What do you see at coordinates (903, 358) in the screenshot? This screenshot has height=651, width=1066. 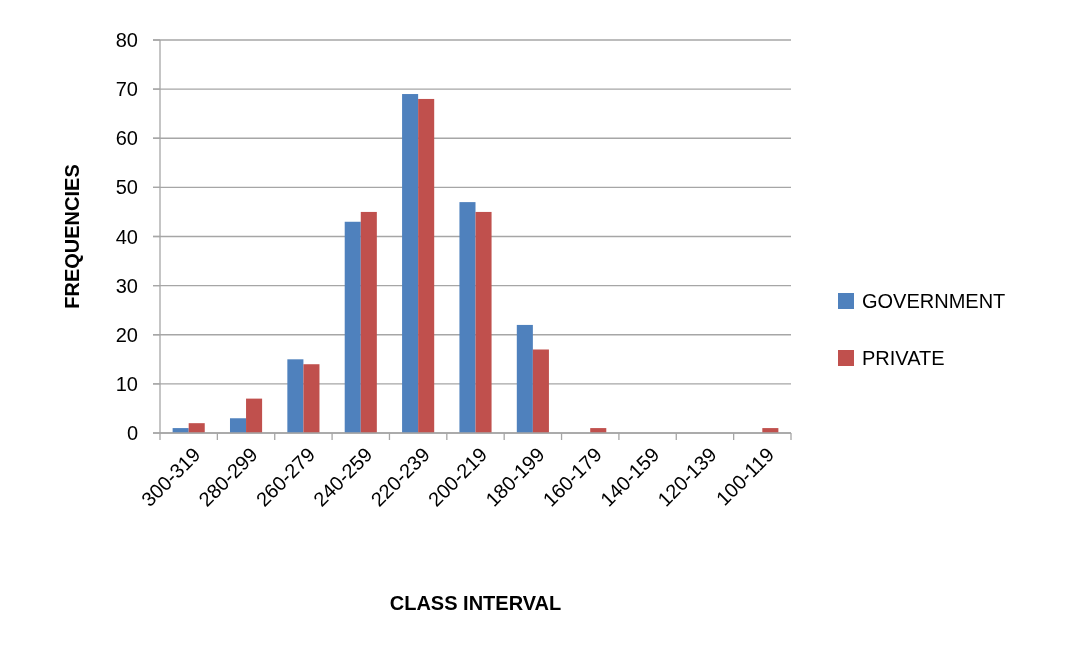 I see `legend-label: PRIVATE` at bounding box center [903, 358].